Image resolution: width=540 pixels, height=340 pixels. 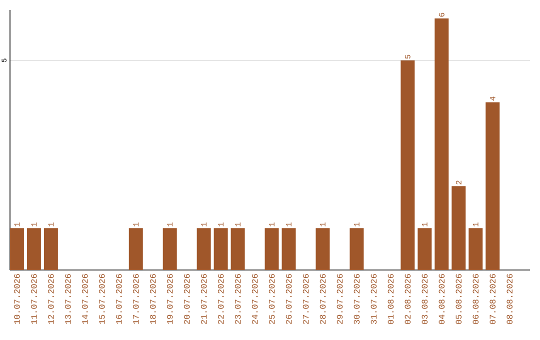 What do you see at coordinates (85, 299) in the screenshot?
I see `x-tick-label: 14.07.2026` at bounding box center [85, 299].